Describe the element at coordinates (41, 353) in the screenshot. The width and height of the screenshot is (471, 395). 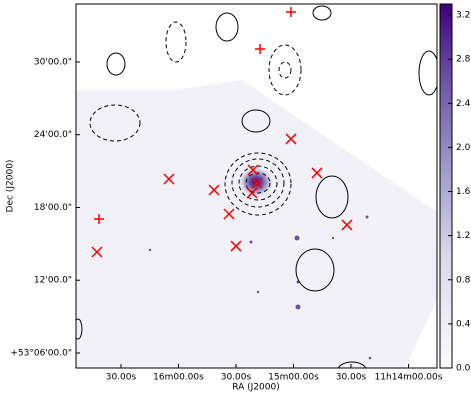
I see `y-tick-label: +53°06'00.0"` at that location.